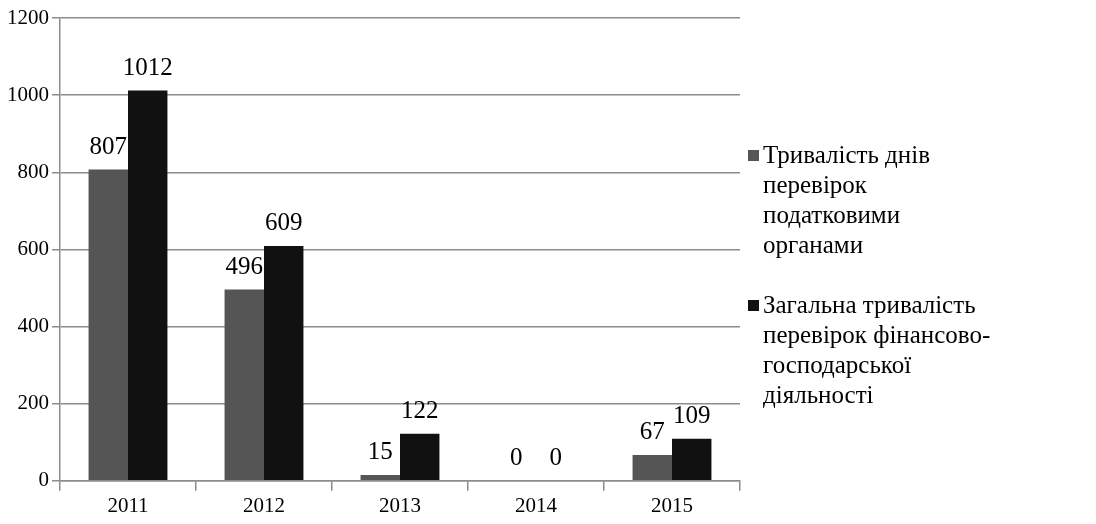 Image resolution: width=1096 pixels, height=524 pixels. I want to click on y-tick-label: 1000, so click(28, 93).